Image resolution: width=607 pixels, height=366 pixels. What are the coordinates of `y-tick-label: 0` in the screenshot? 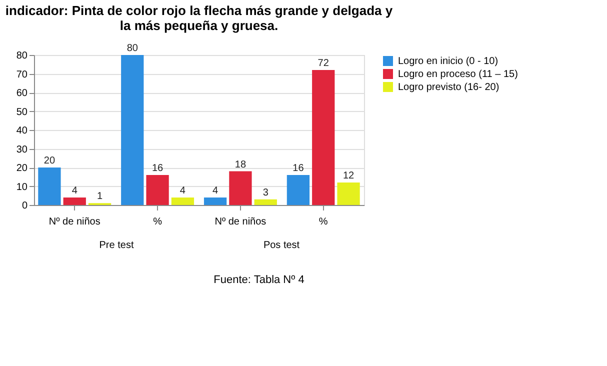 It's located at (25, 206).